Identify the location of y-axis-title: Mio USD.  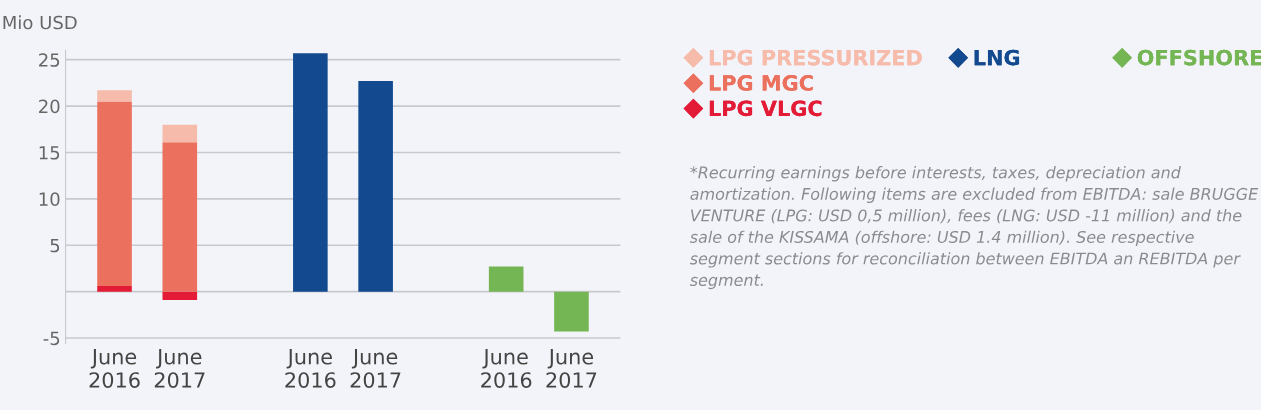
(40, 22).